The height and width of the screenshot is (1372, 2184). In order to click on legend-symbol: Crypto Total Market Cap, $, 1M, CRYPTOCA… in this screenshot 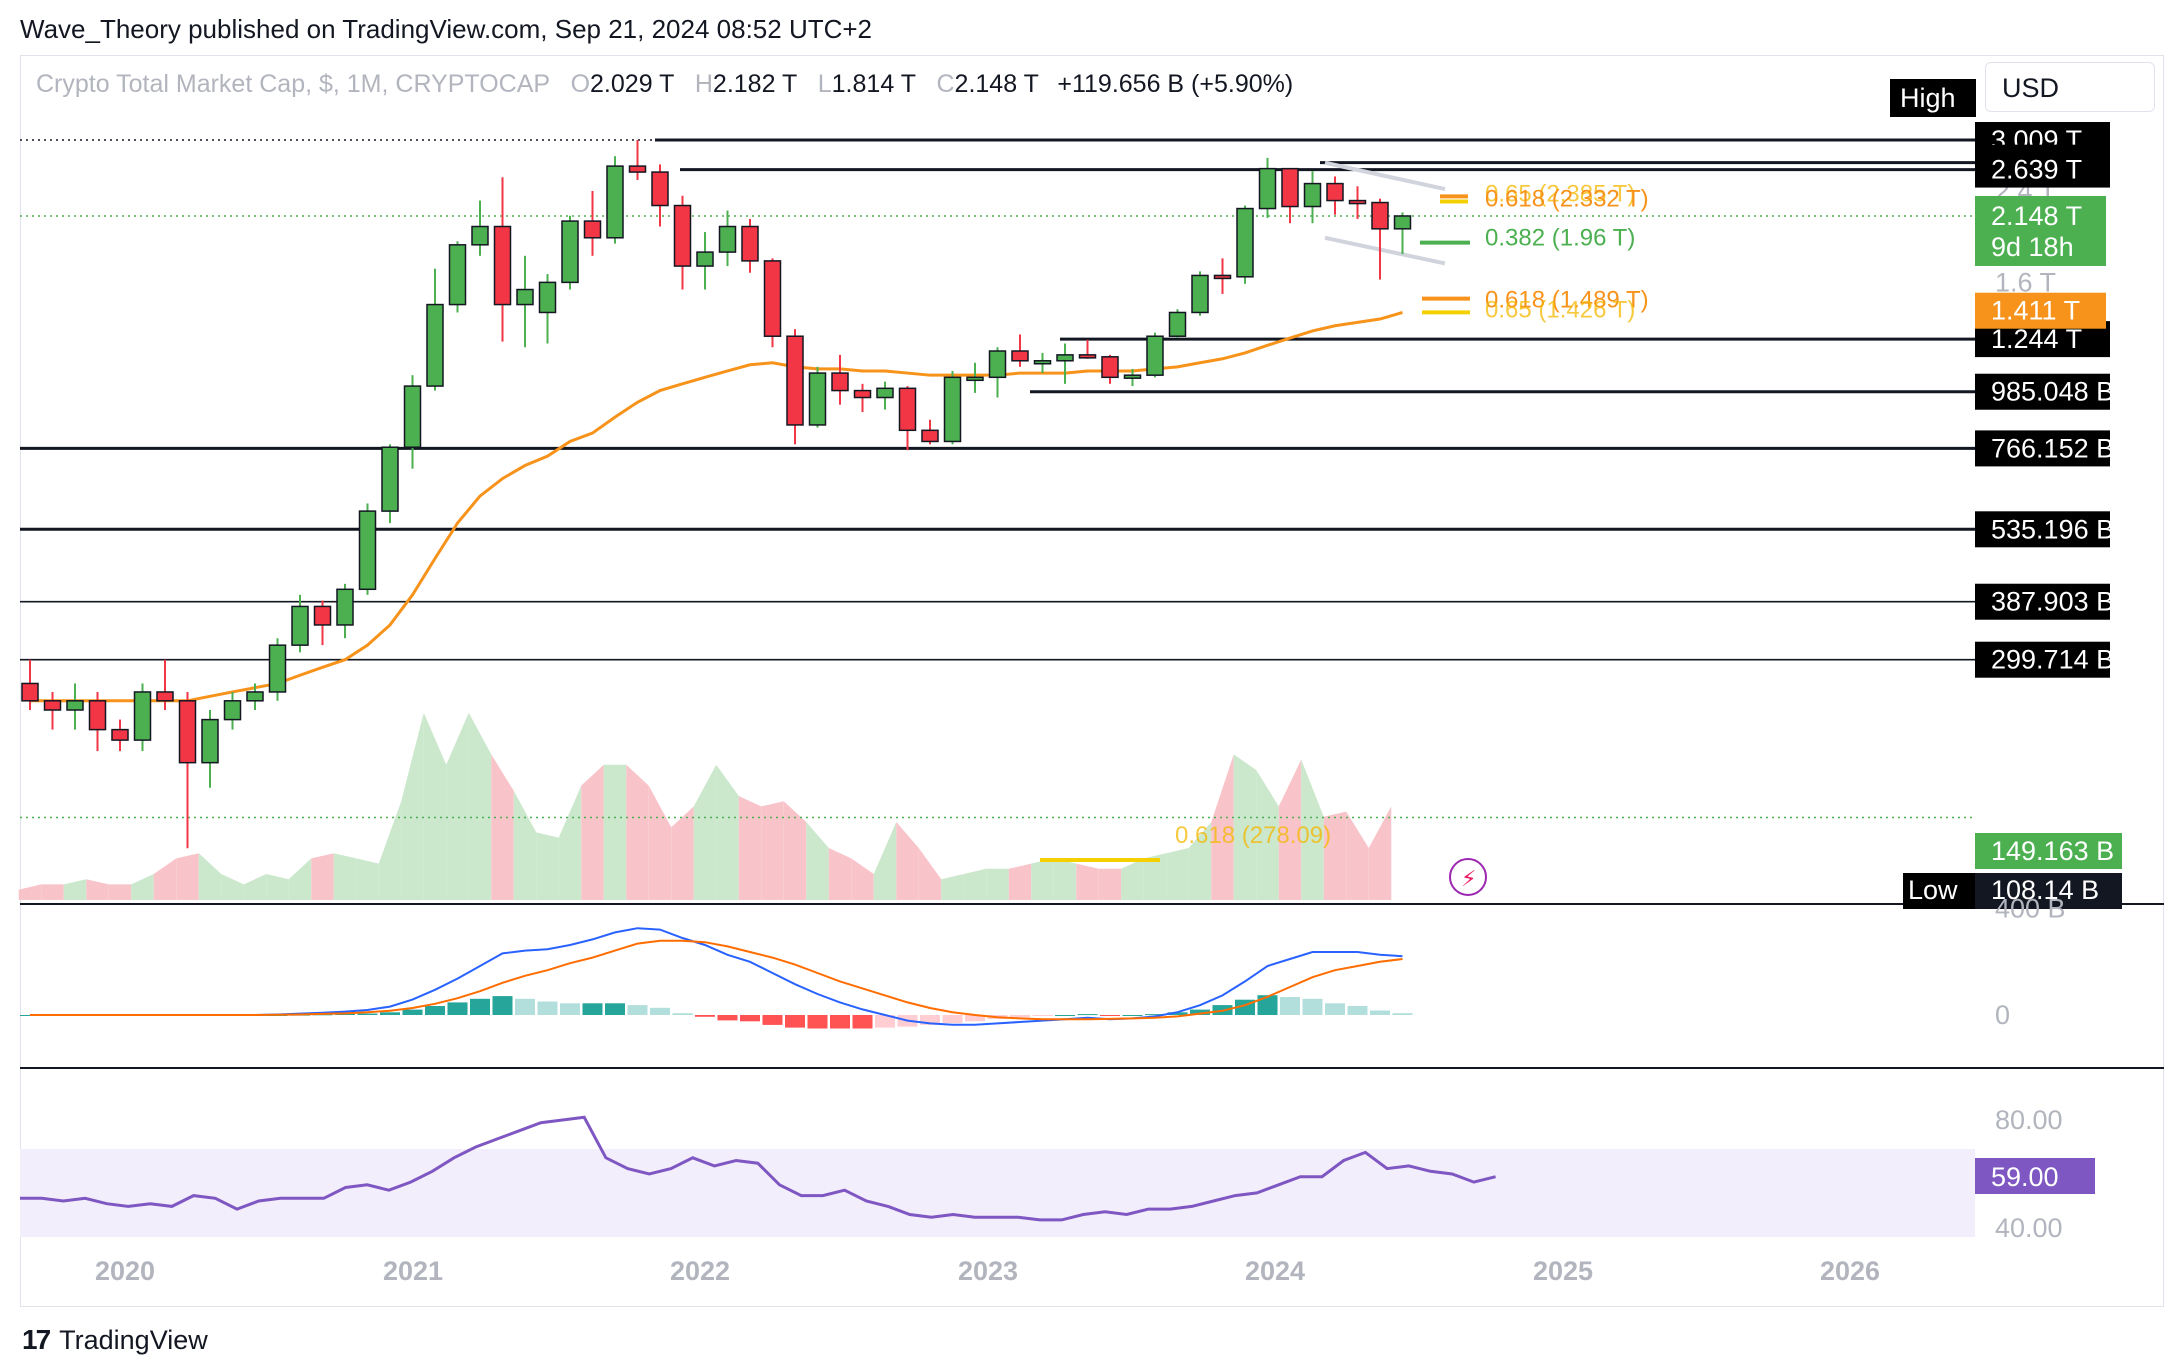, I will do `click(293, 84)`.